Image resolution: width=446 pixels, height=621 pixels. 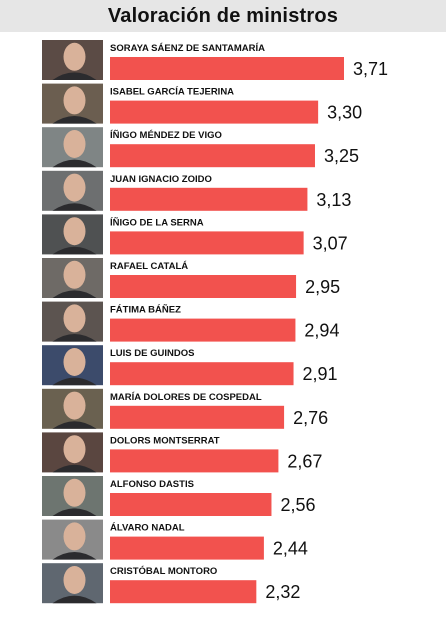 I want to click on bar-row: CRISTÓBAL MONTORO 2,32, so click(x=171, y=583).